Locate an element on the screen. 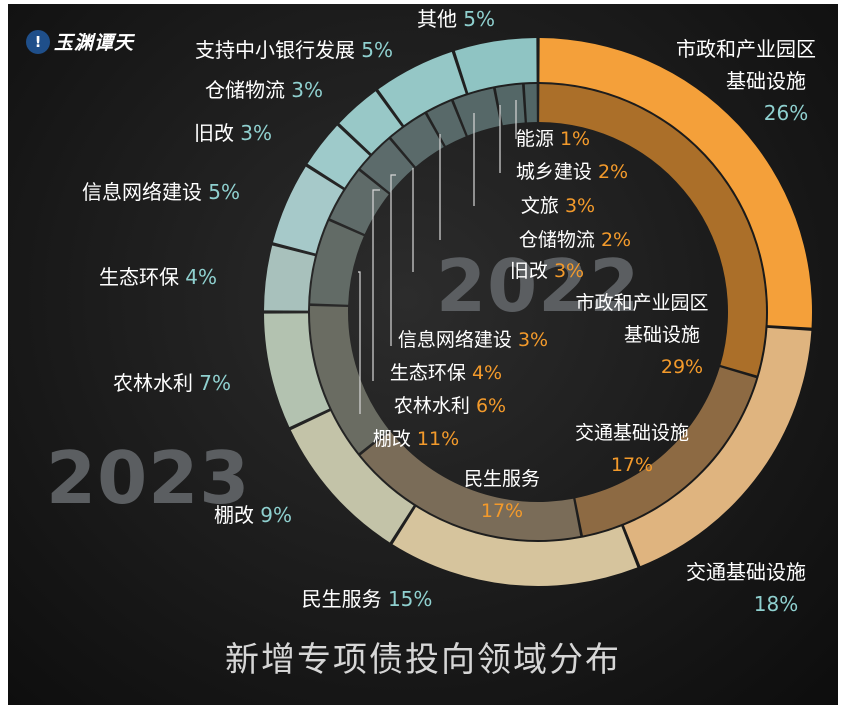 The width and height of the screenshot is (844, 711). outer-label-6: 信息网络建设 5% is located at coordinates (161, 192).